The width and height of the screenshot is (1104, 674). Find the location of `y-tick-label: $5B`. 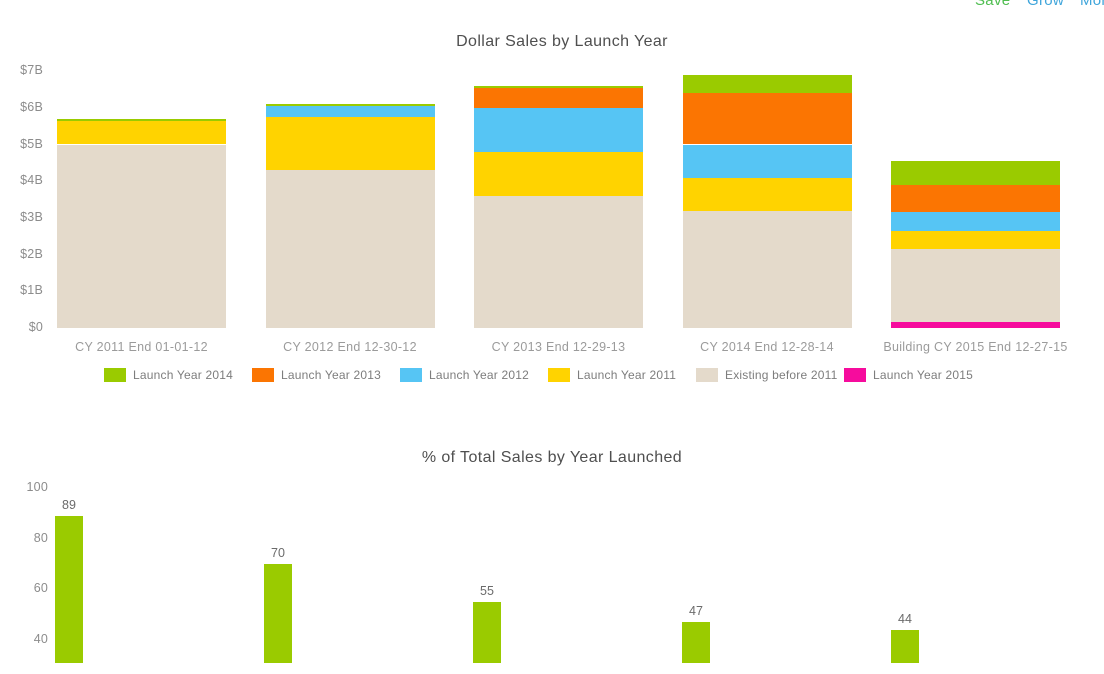

y-tick-label: $5B is located at coordinates (31, 143).